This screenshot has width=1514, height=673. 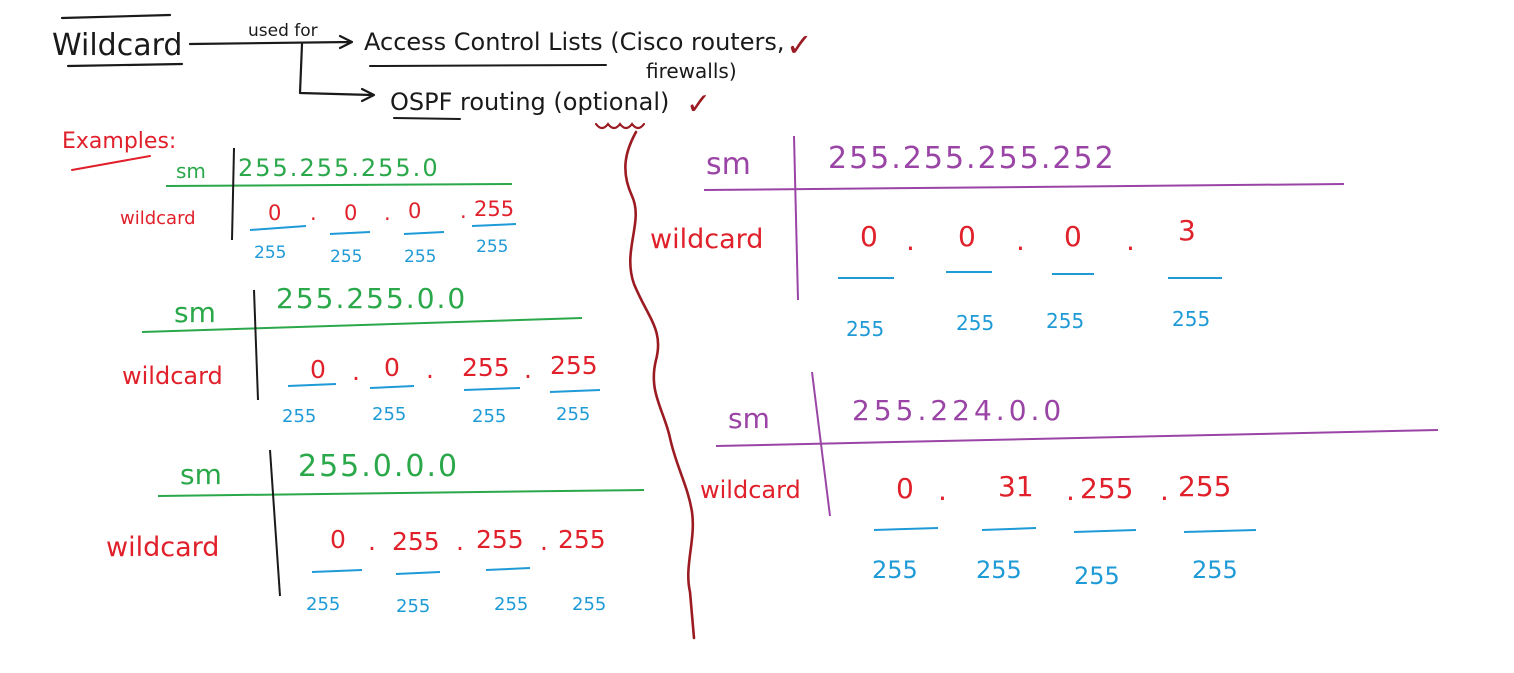 What do you see at coordinates (660, 385) in the screenshot?
I see `divider-wavy-line` at bounding box center [660, 385].